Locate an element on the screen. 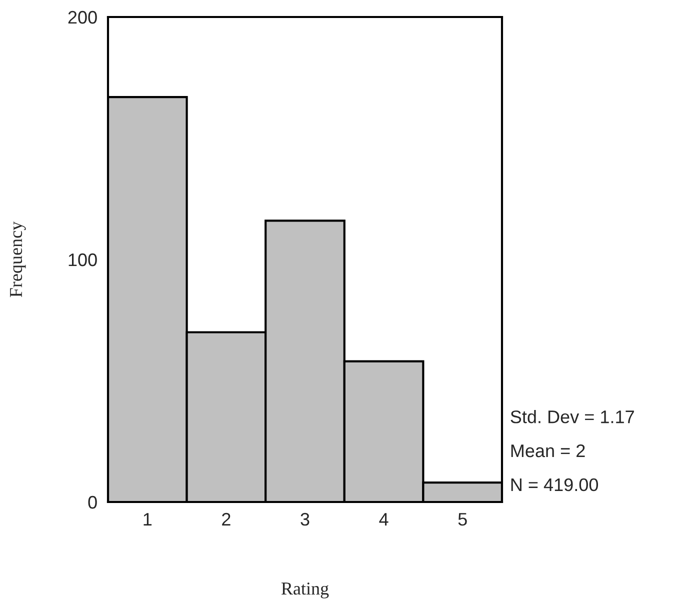 This screenshot has width=676, height=605. text: N = 419.00 is located at coordinates (554, 485).